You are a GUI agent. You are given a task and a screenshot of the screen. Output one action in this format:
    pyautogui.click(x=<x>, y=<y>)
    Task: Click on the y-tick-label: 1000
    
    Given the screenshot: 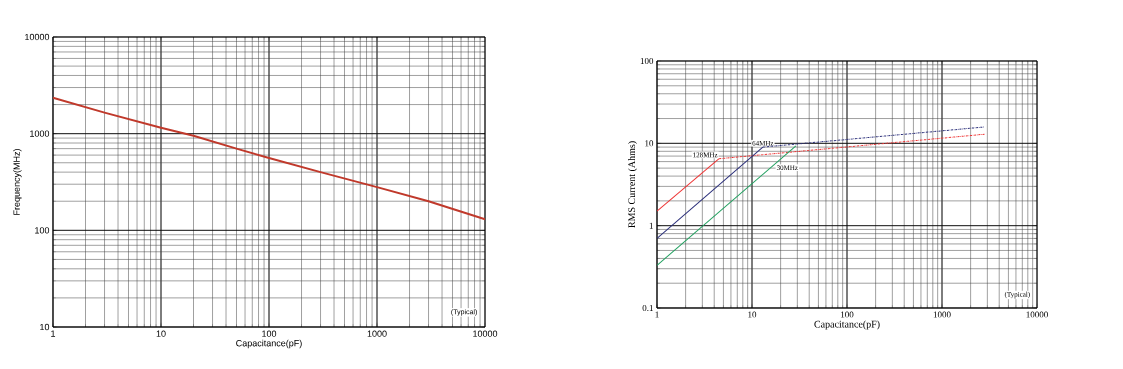 What is the action you would take?
    pyautogui.click(x=40, y=133)
    